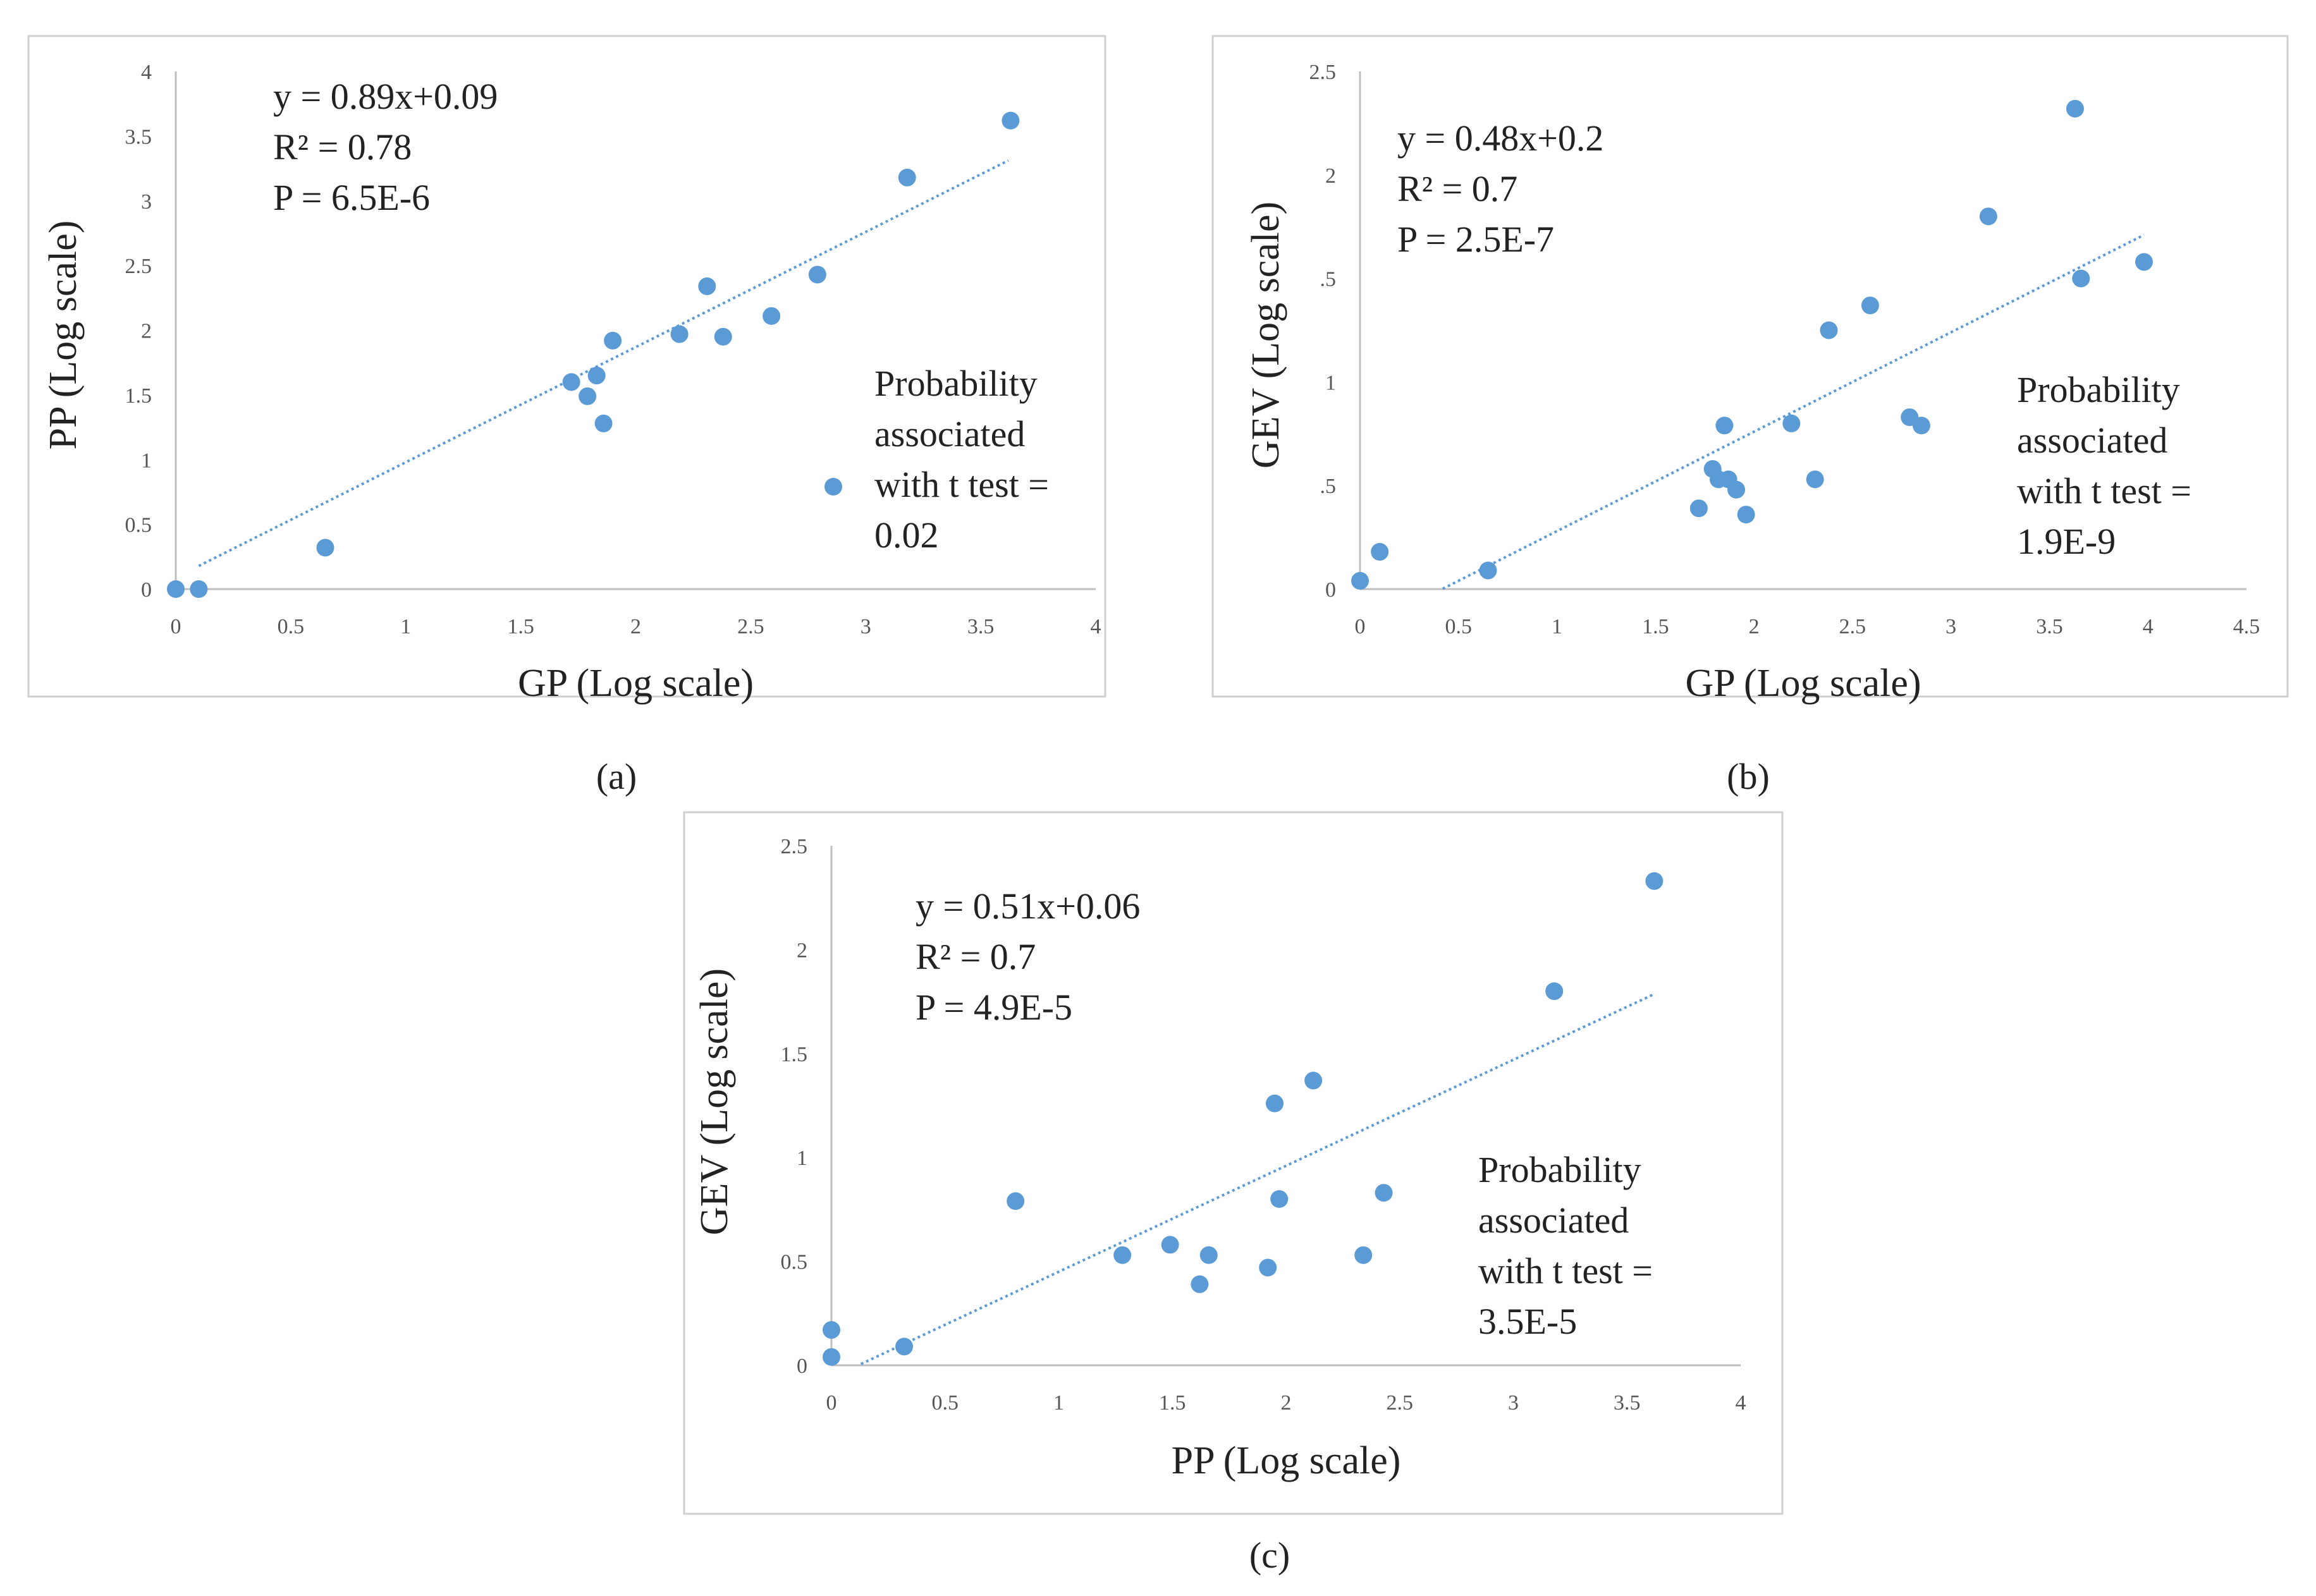 Image resolution: width=2316 pixels, height=1596 pixels. I want to click on panel-b-caption: (b), so click(1748, 776).